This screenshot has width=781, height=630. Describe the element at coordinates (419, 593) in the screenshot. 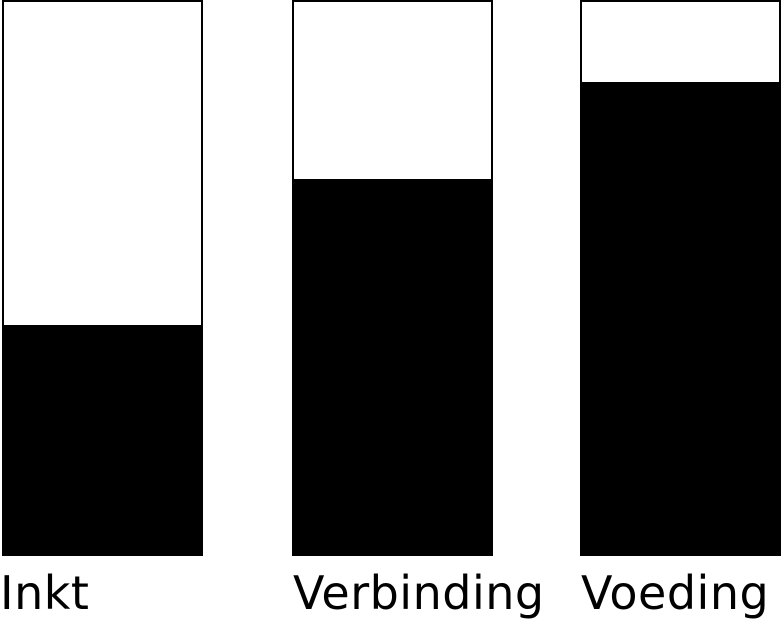

I see `connection-label: Verbinding` at that location.